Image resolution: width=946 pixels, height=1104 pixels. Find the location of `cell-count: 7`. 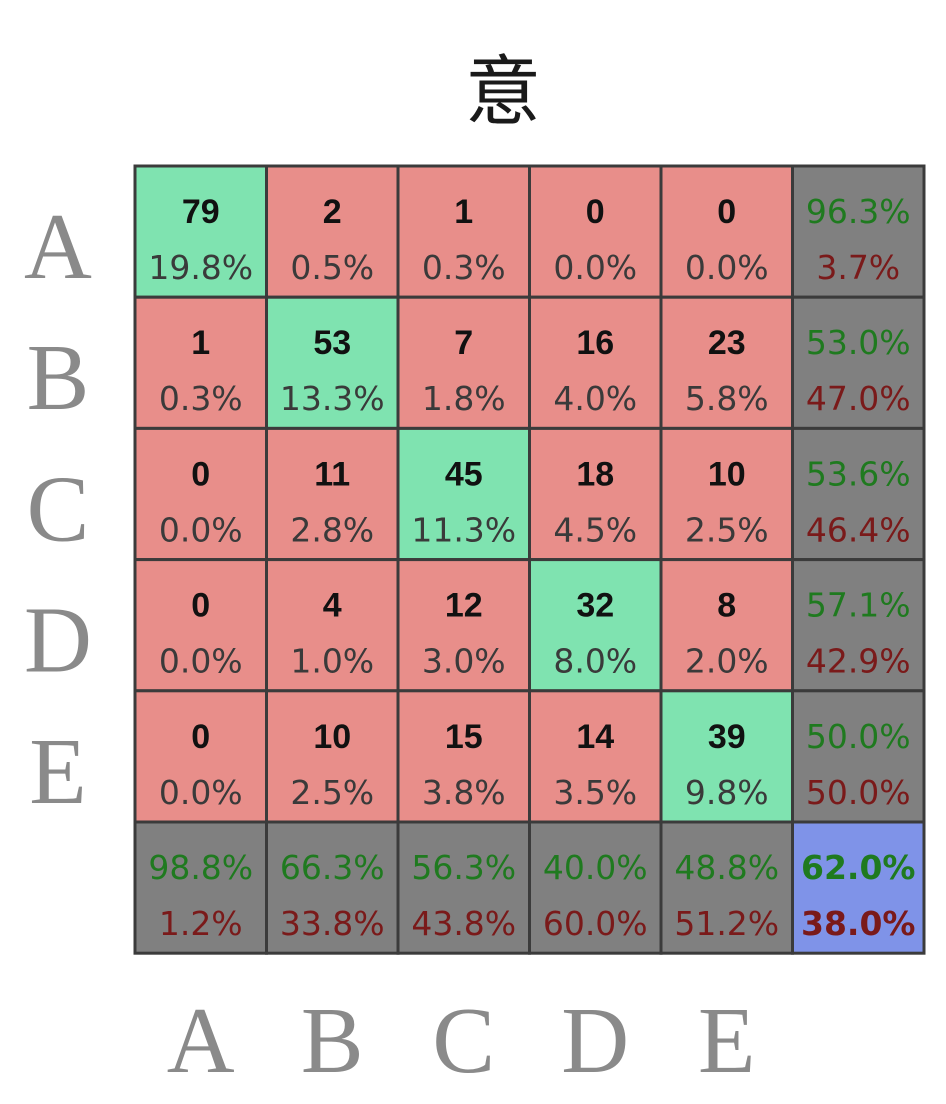

cell-count: 7 is located at coordinates (463, 343).